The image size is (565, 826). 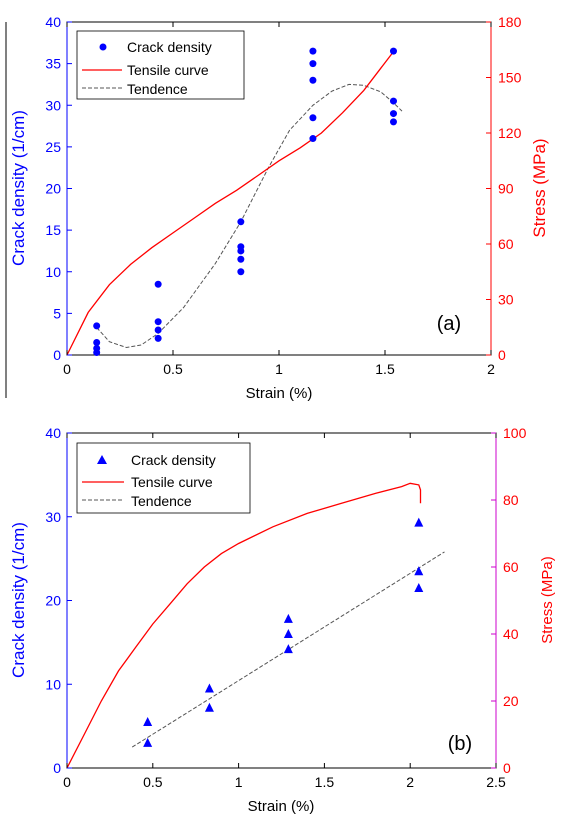 I want to click on chart-b-legend-marker-crack-density, so click(x=102, y=459).